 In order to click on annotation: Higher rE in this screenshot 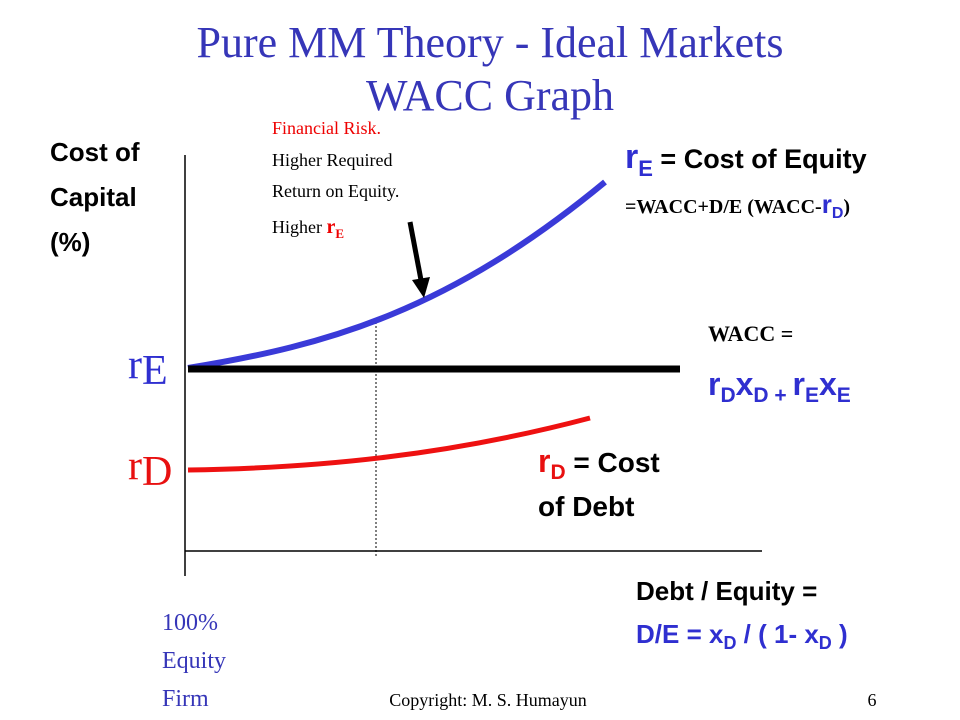, I will do `click(308, 228)`.